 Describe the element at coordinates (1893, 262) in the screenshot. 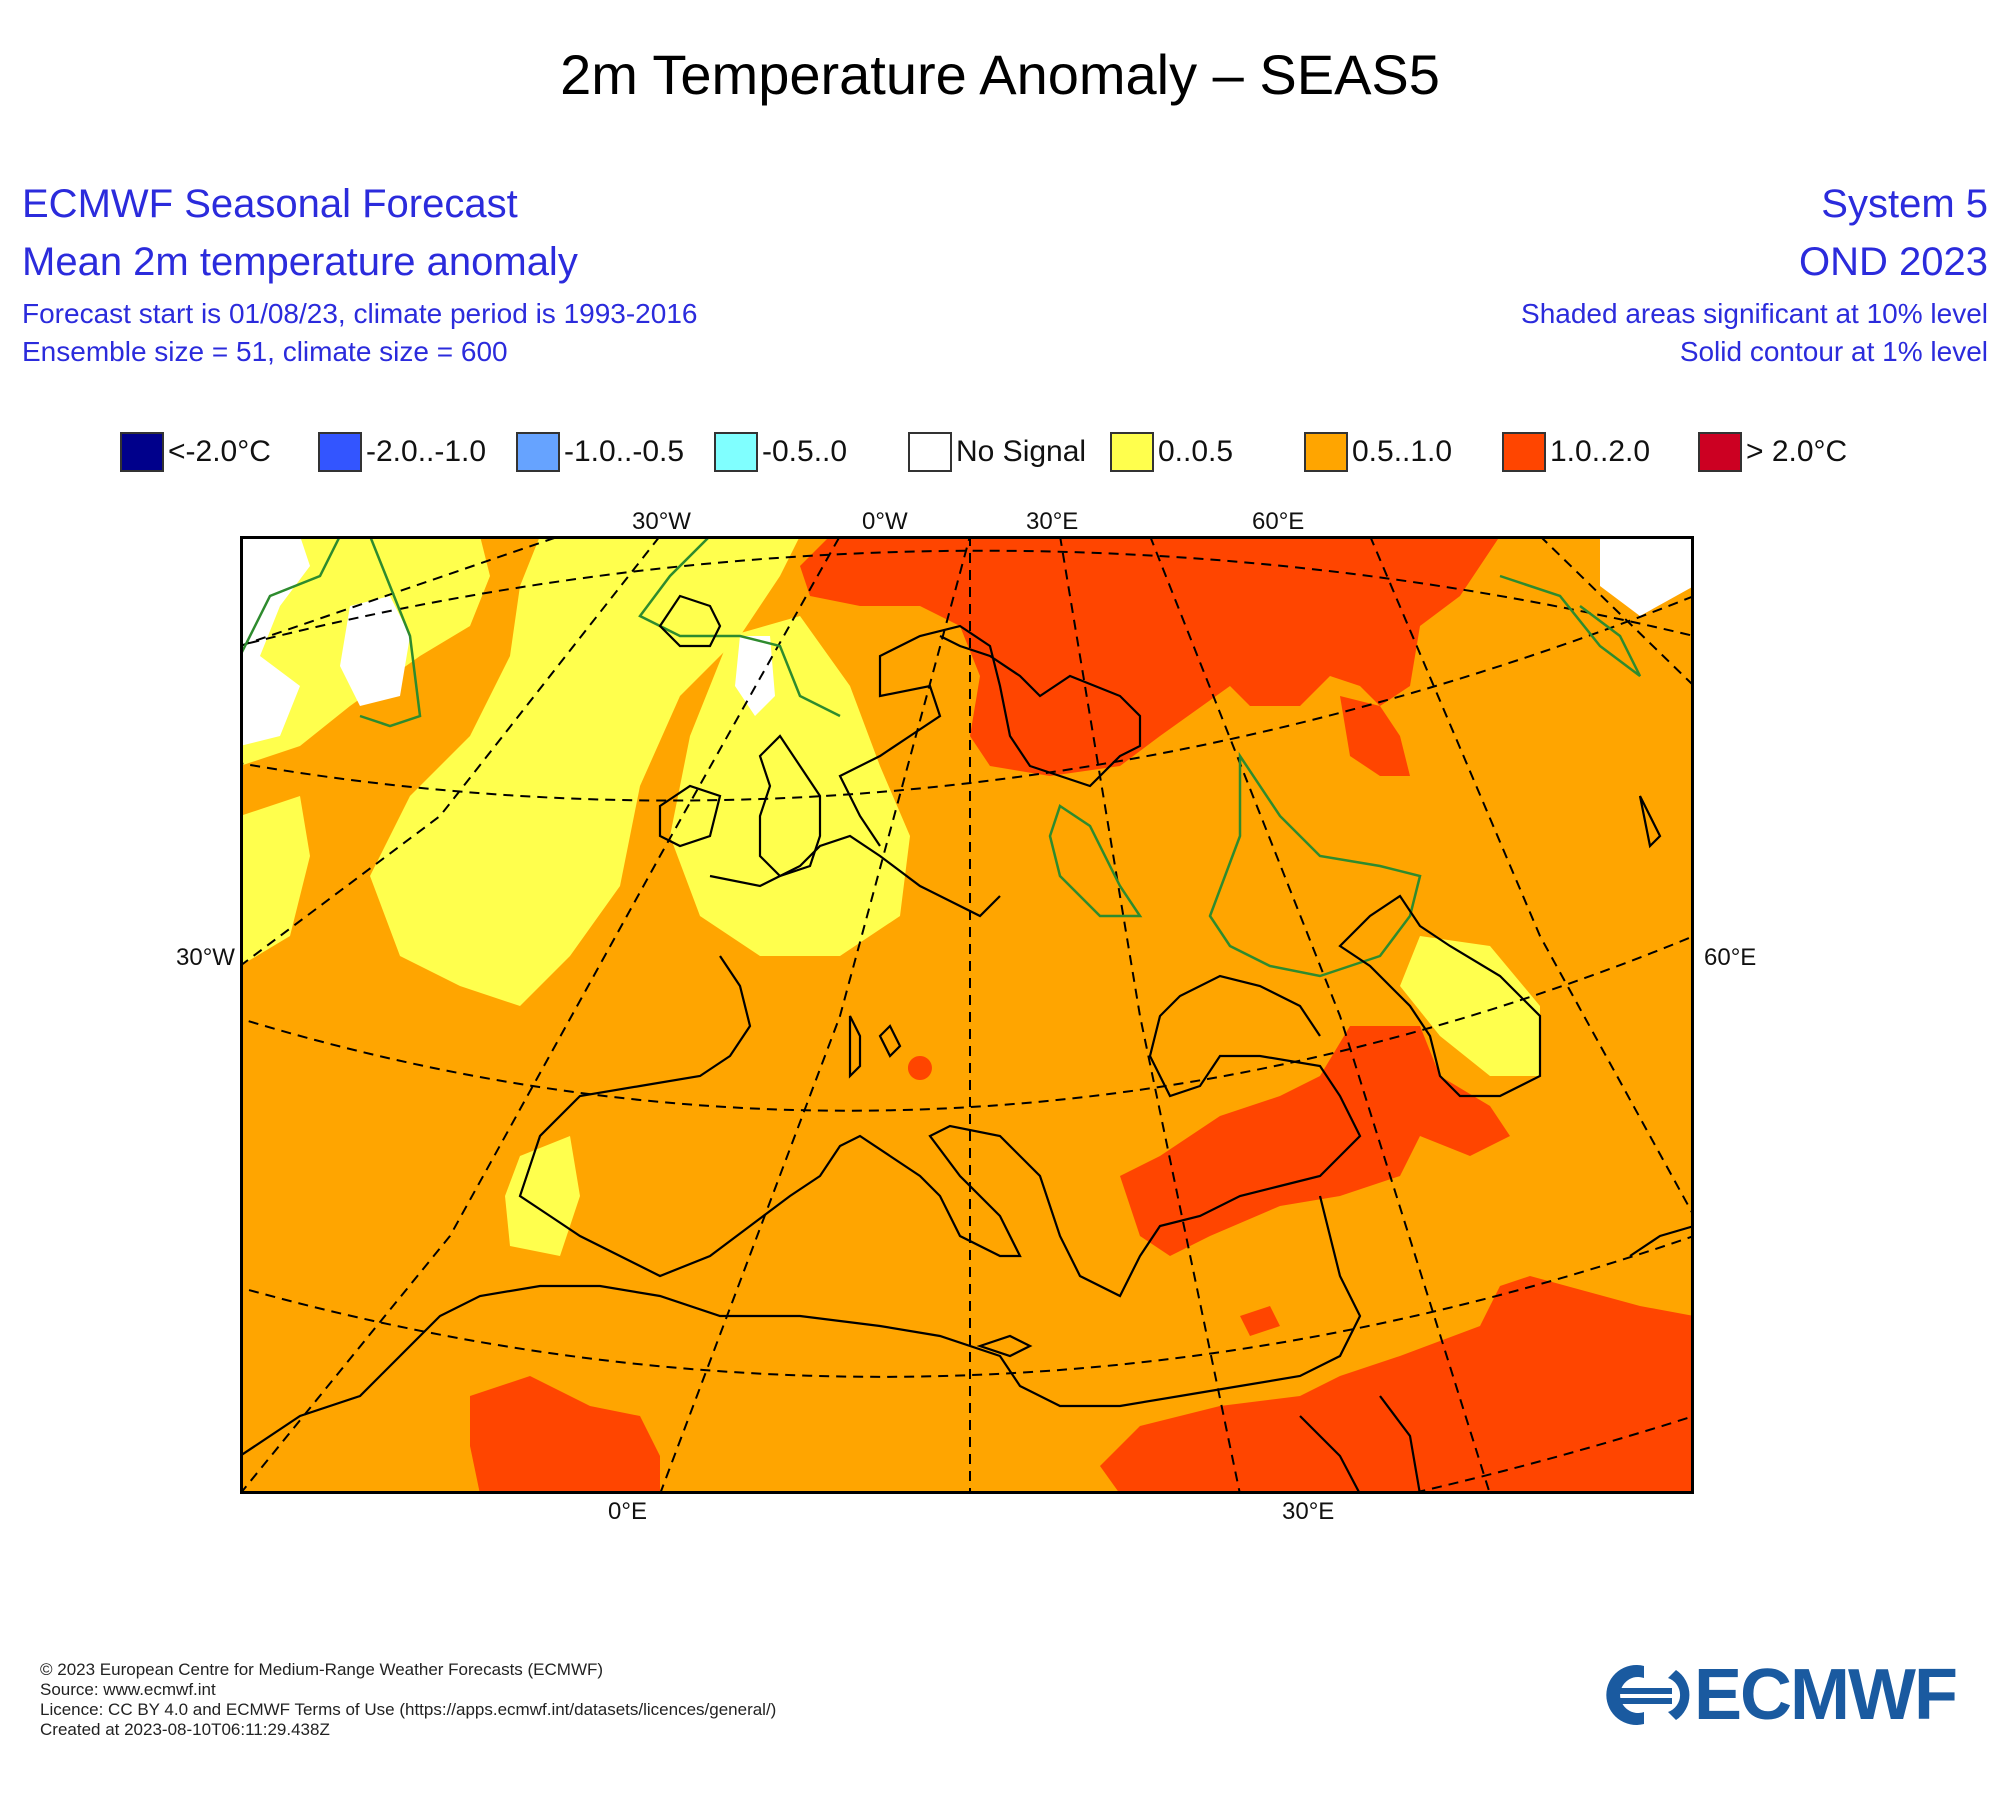

I see `header-period: OND 2023` at that location.